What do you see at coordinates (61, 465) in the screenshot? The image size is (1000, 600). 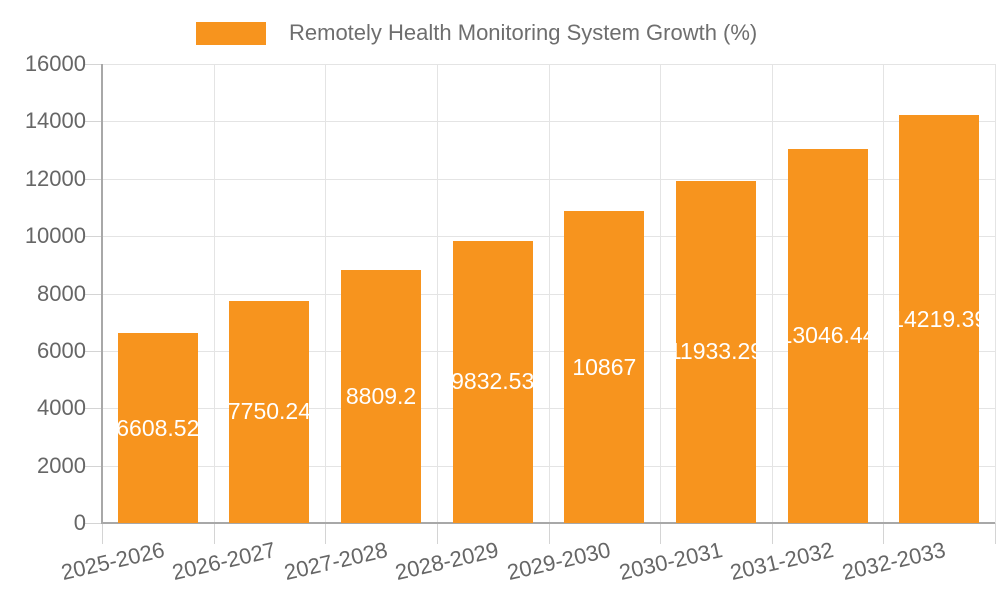 I see `y-axis-label: 2000` at bounding box center [61, 465].